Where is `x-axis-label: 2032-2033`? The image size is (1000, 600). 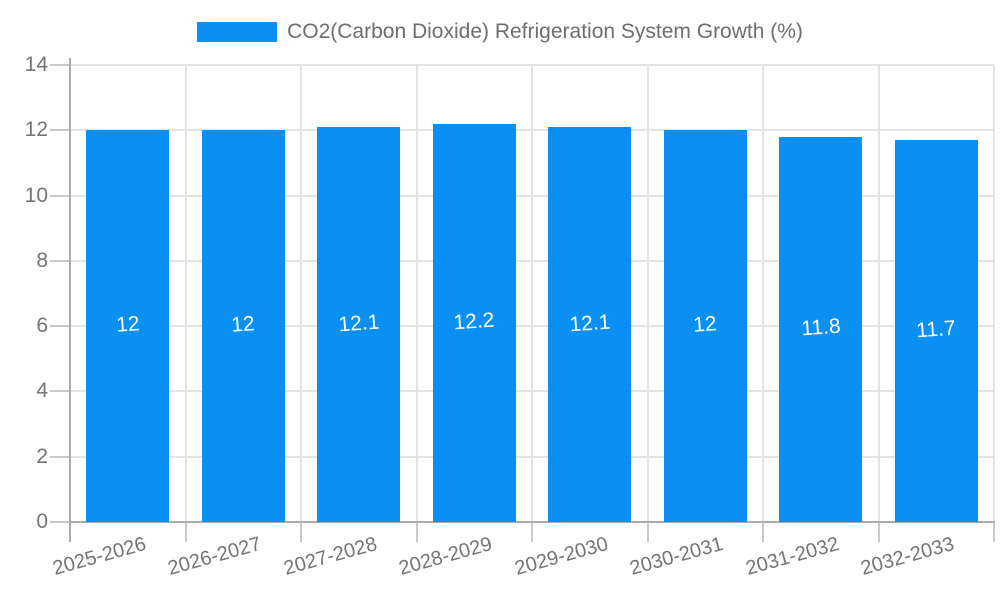 x-axis-label: 2032-2033 is located at coordinates (907, 556).